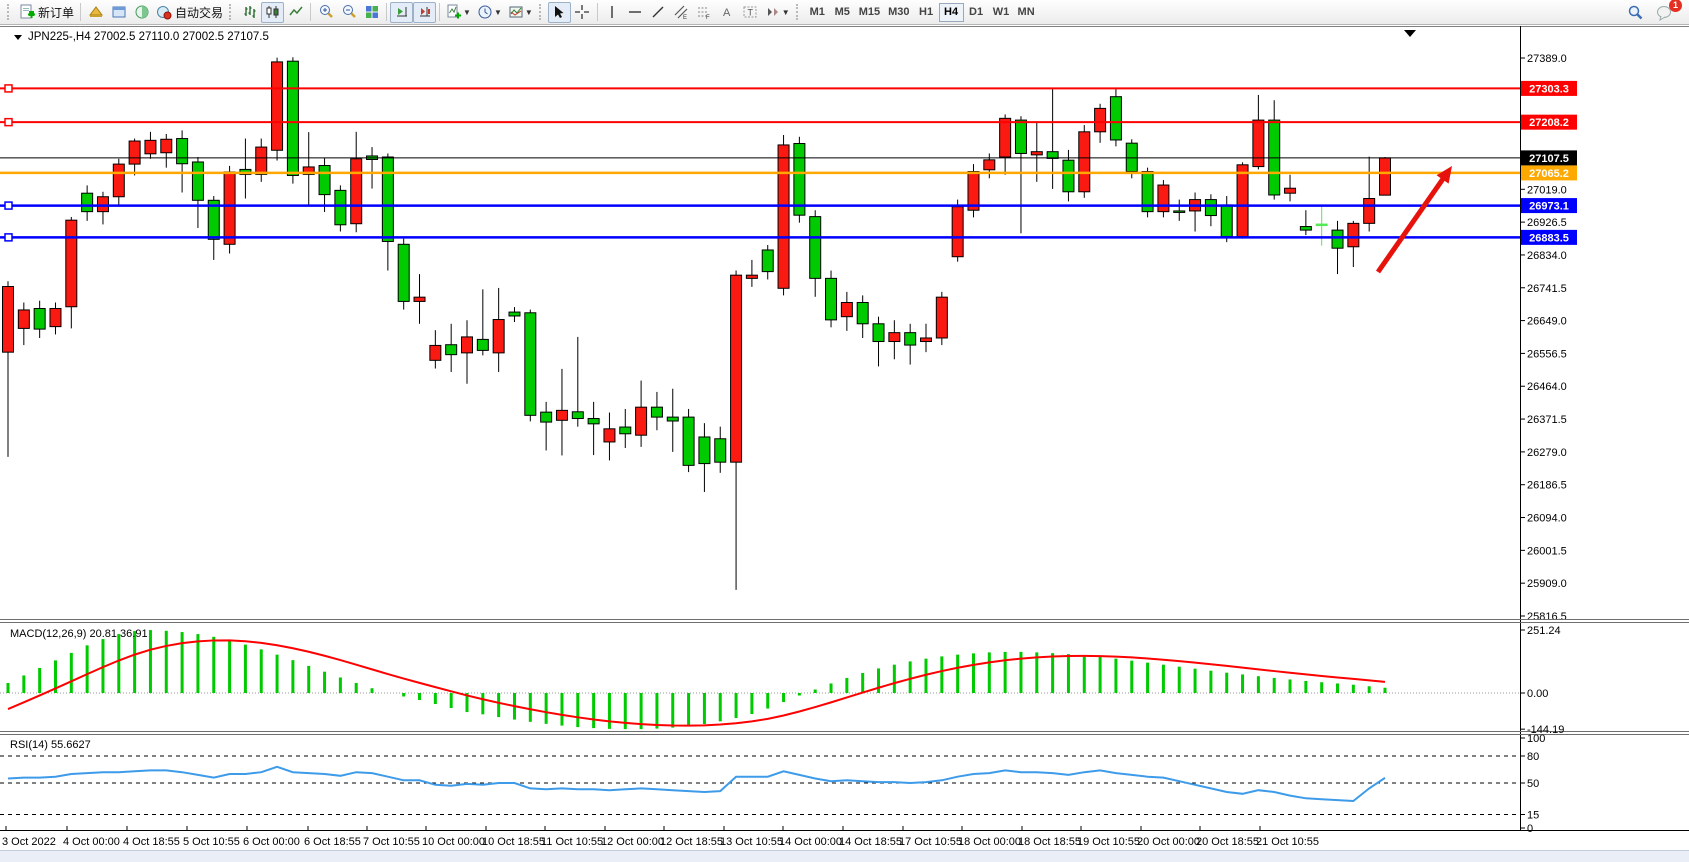 The height and width of the screenshot is (862, 1689). I want to click on channel-button: E, so click(681, 12).